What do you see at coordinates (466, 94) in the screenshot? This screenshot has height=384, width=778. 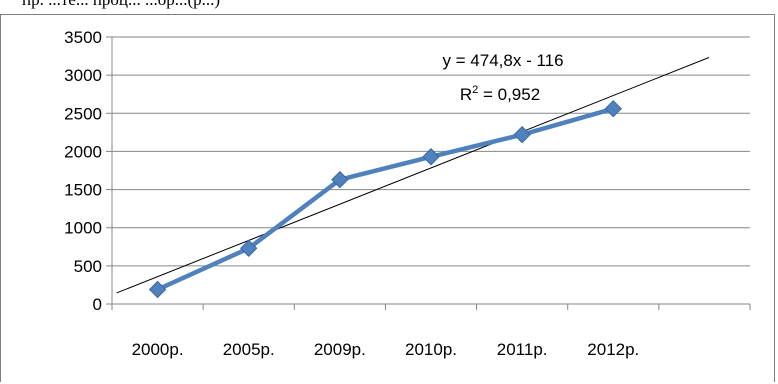 I see `r-squared-label: R` at bounding box center [466, 94].